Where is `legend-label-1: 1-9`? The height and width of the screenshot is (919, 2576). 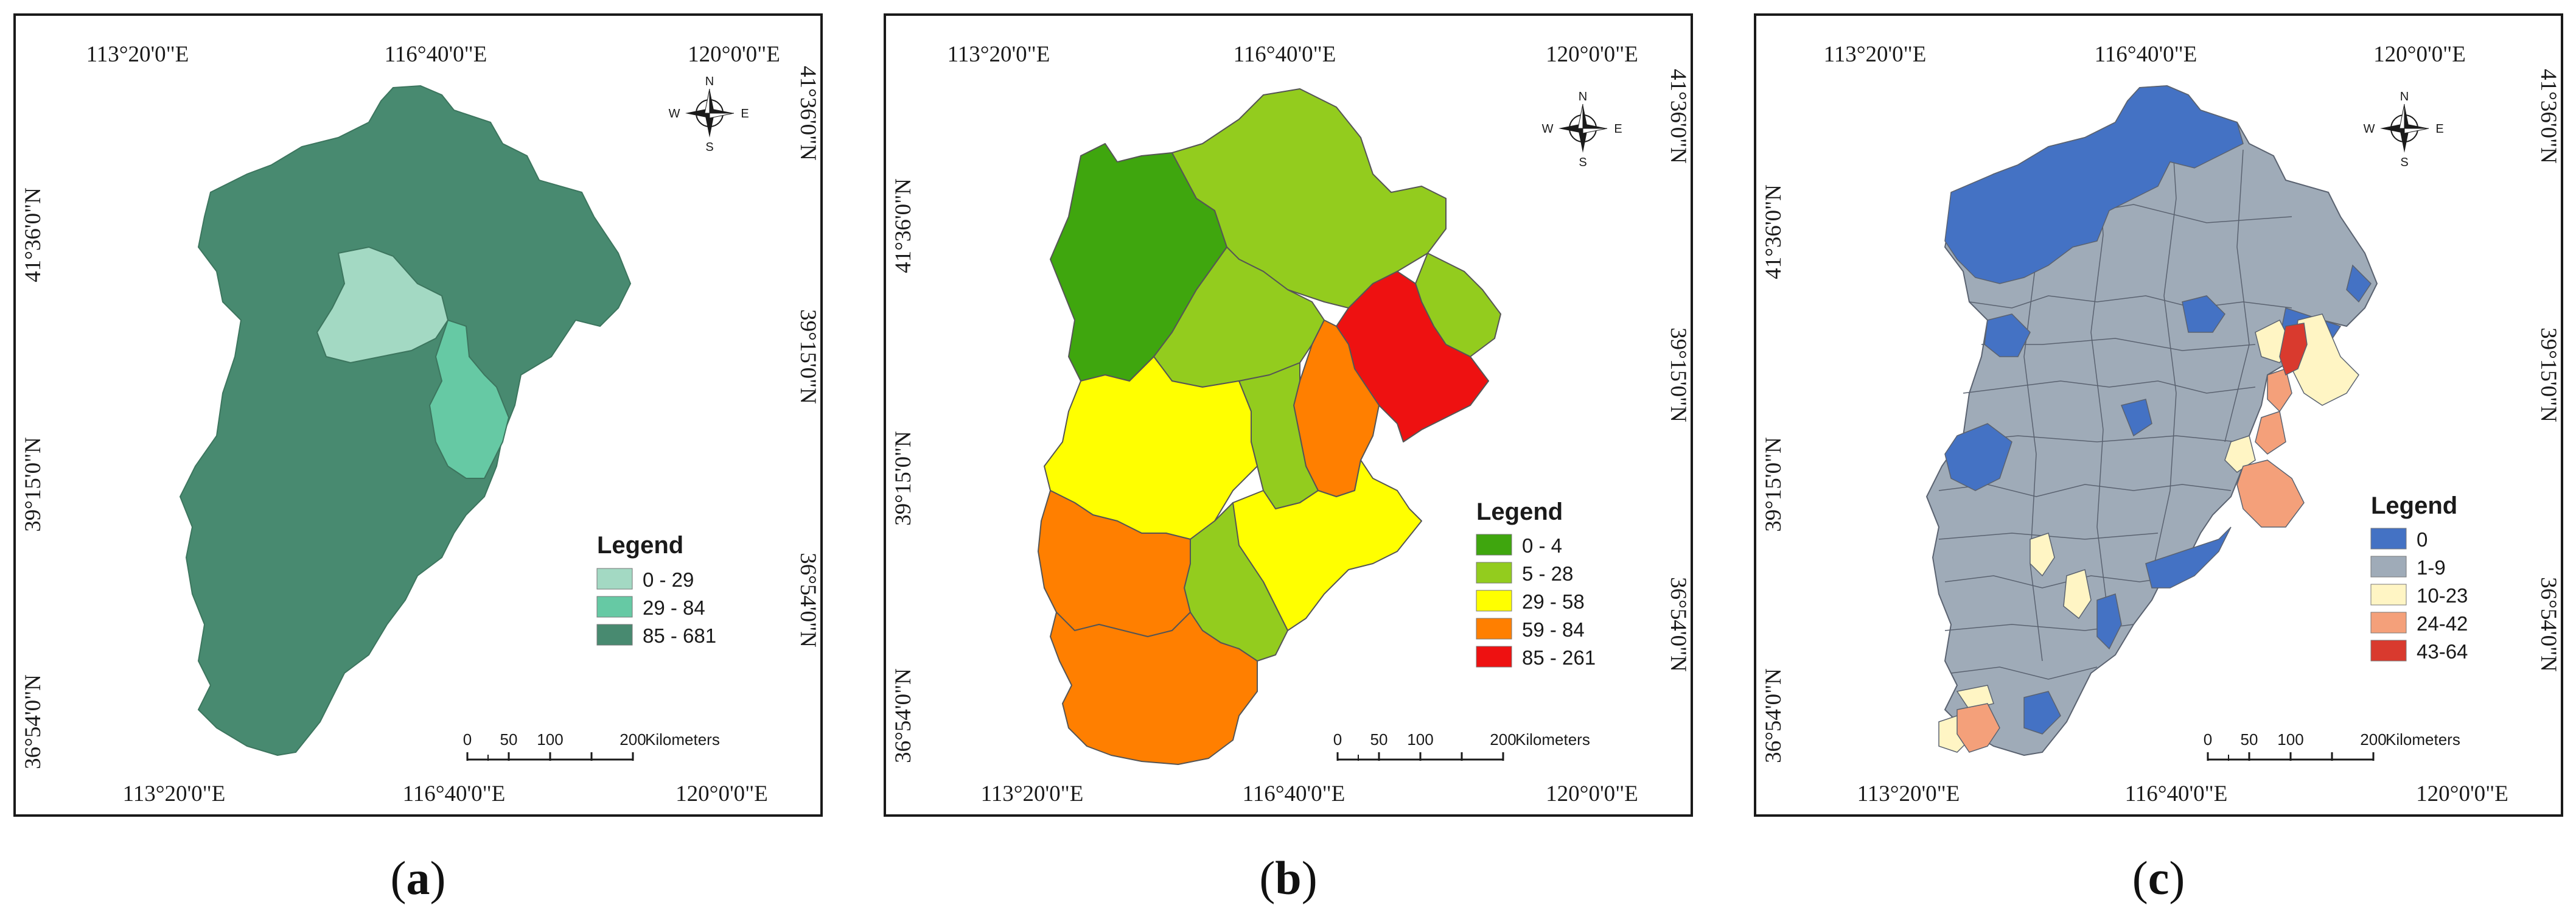
legend-label-1: 1-9 is located at coordinates (2431, 567).